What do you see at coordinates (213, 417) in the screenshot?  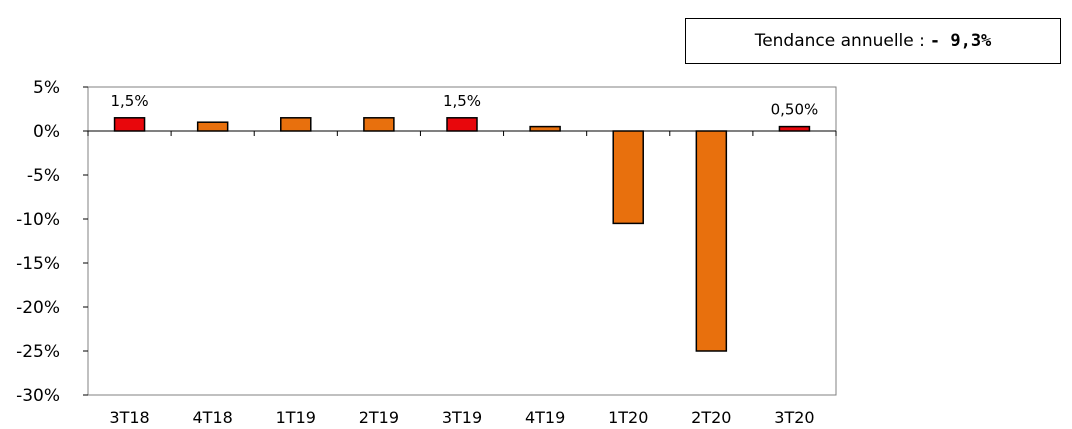 I see `x-tick-label: 4T18` at bounding box center [213, 417].